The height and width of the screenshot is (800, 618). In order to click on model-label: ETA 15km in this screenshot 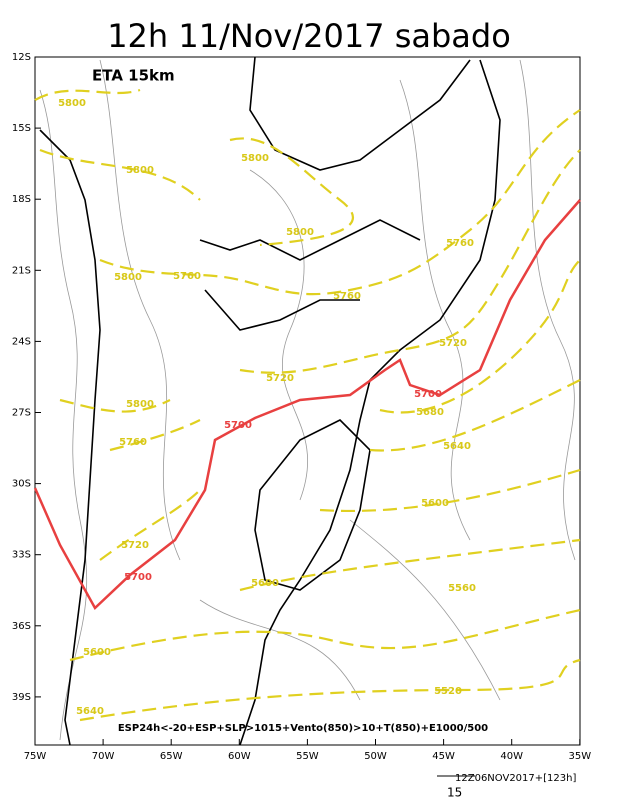, I will do `click(133, 76)`.